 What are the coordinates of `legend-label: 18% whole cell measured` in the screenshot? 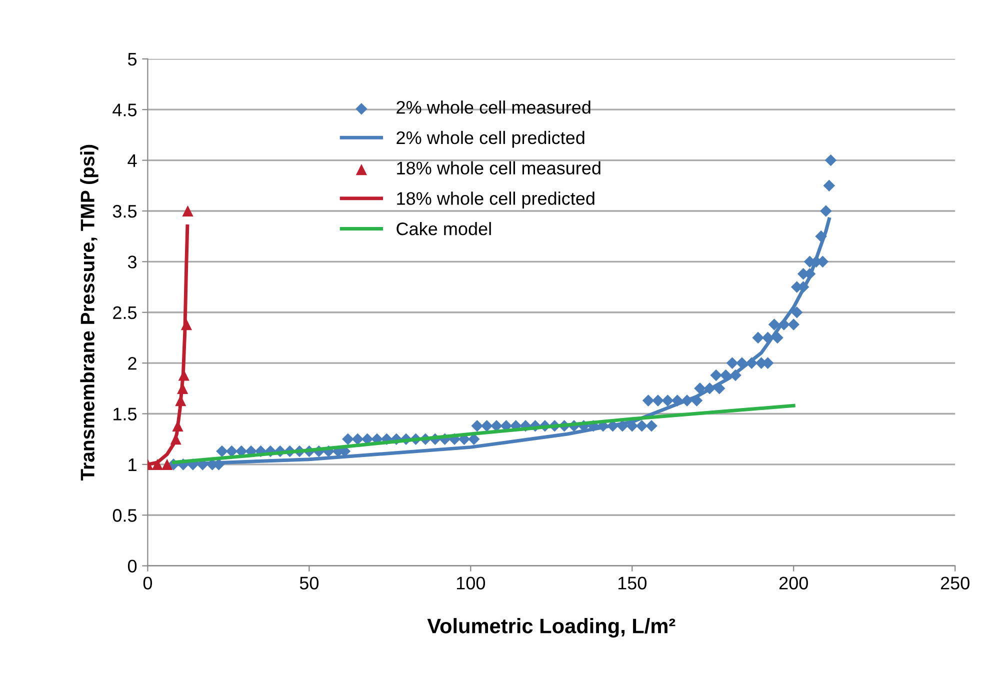 It's located at (498, 168).